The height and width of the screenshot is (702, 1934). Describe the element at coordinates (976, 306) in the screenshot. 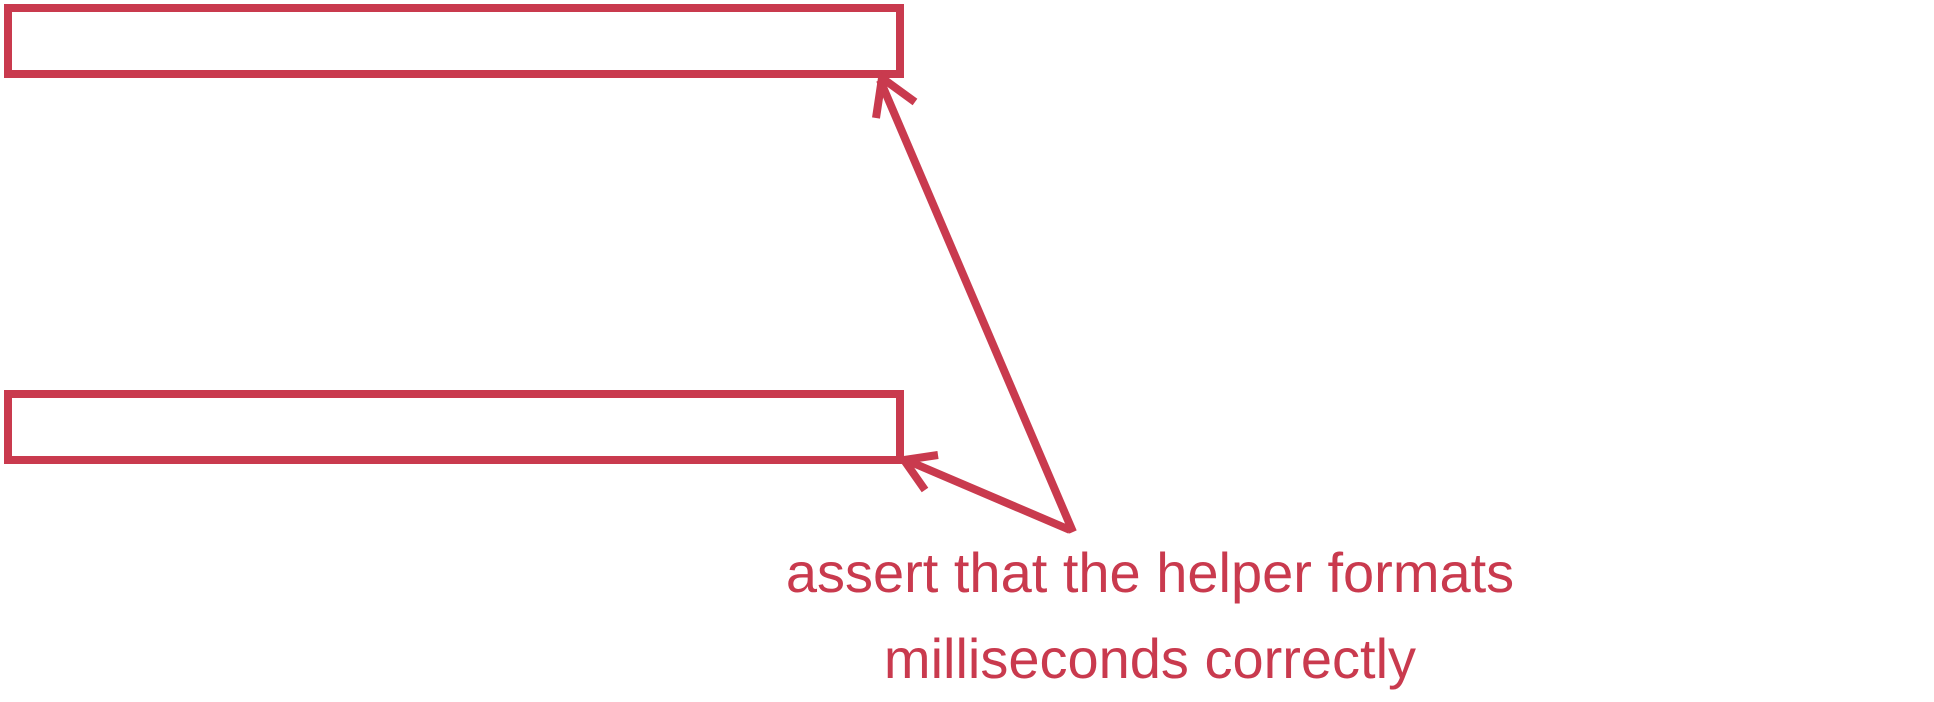

I see `arrow-to-top-box` at that location.